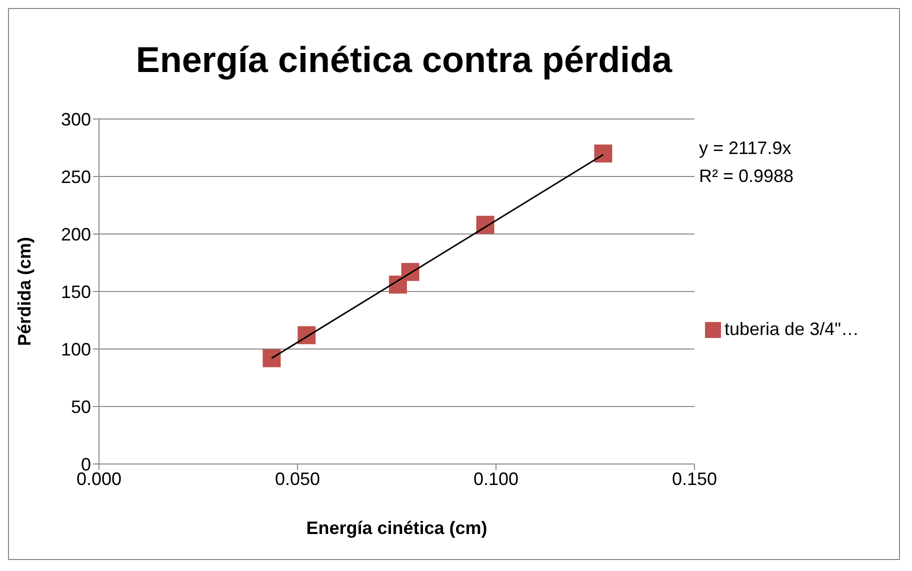  I want to click on y-tick-label: 50, so click(80, 406).